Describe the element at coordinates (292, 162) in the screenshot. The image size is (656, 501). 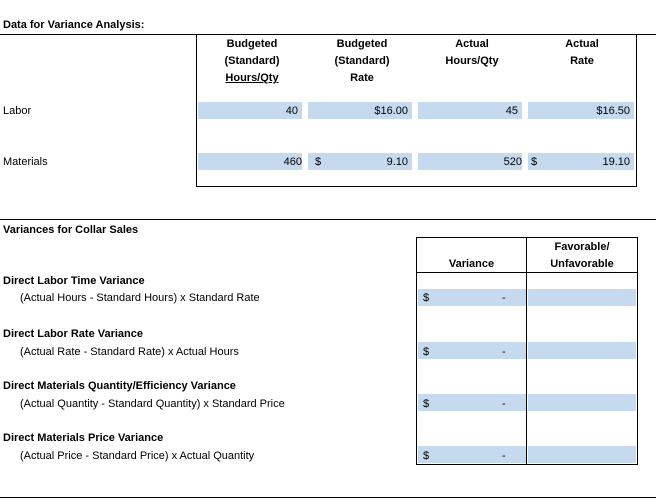
I see `cell-value: 460` at that location.